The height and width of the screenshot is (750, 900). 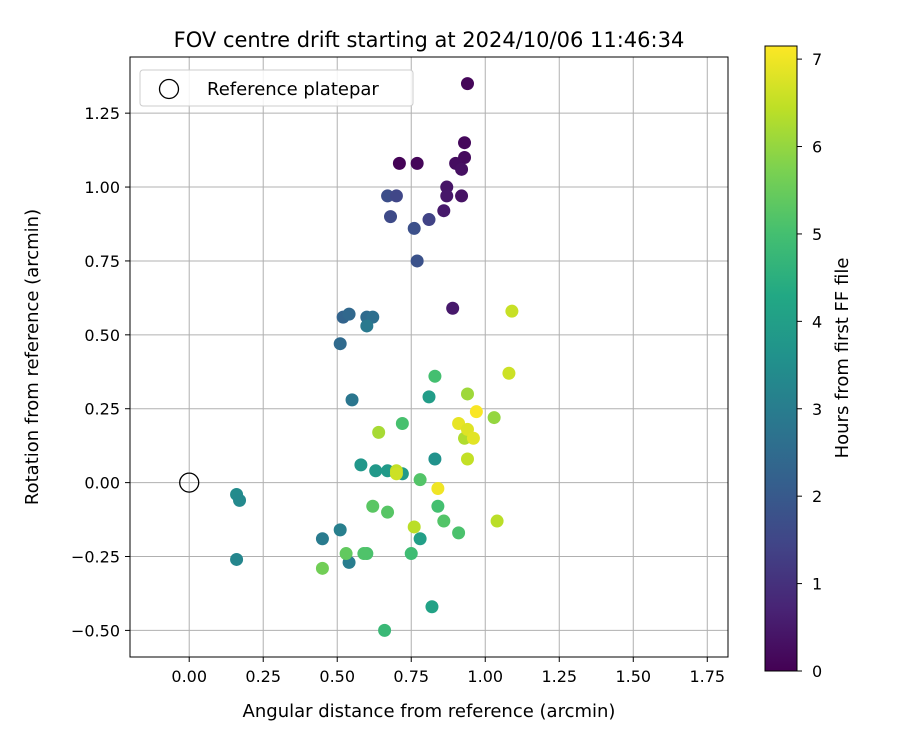 What do you see at coordinates (95, 630) in the screenshot?
I see `y-tick-label: −0.50` at bounding box center [95, 630].